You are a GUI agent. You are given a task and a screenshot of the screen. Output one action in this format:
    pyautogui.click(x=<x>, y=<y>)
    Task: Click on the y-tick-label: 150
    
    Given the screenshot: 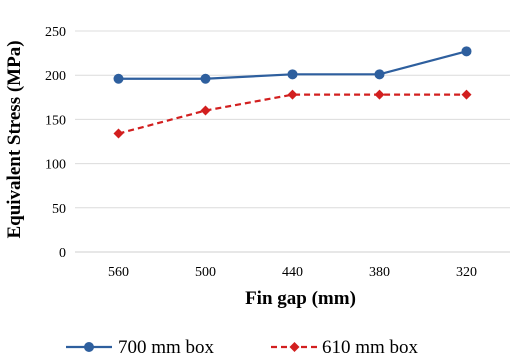 What is the action you would take?
    pyautogui.click(x=55, y=120)
    